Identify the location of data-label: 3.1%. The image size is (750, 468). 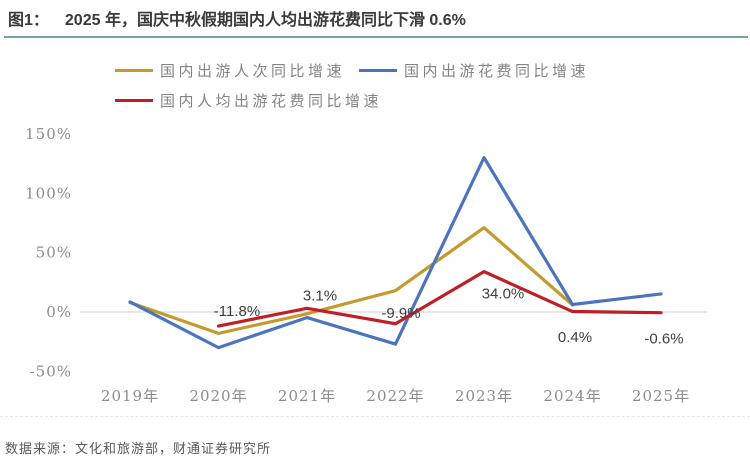
(320, 295).